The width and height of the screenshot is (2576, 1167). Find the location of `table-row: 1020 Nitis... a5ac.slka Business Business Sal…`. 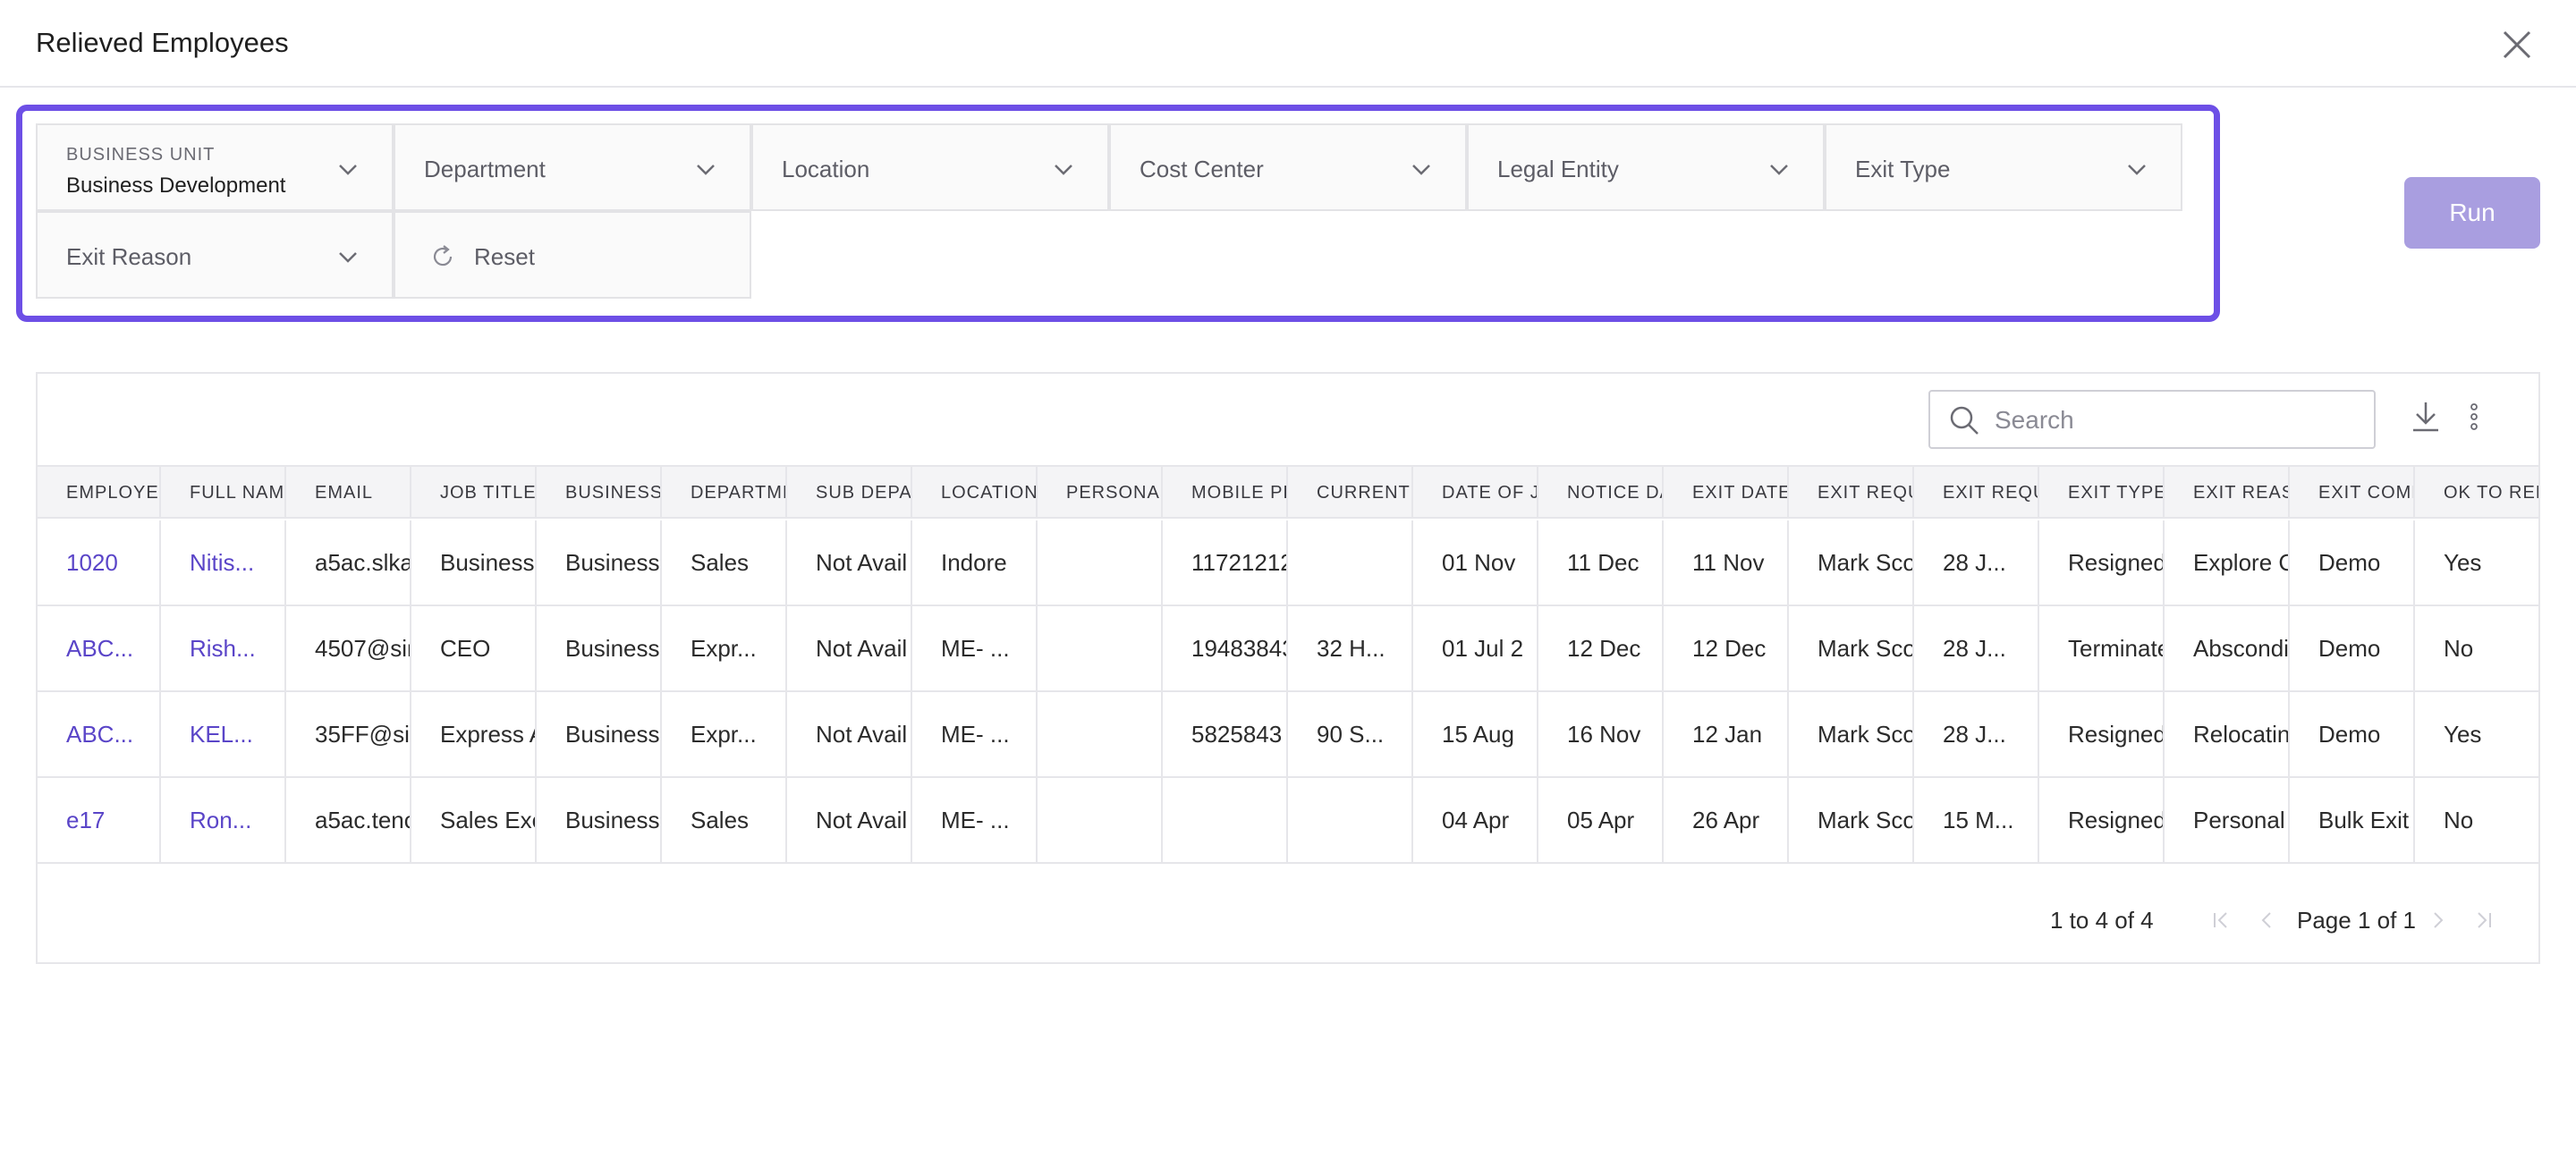

table-row: 1020 Nitis... a5ac.slka Business Business Sal… is located at coordinates (1288, 563).